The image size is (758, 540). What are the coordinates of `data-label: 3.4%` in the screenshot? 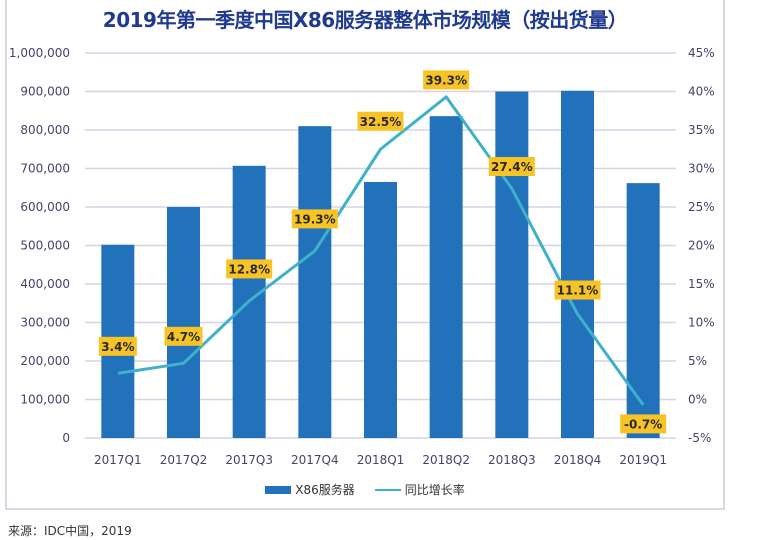 It's located at (117, 346).